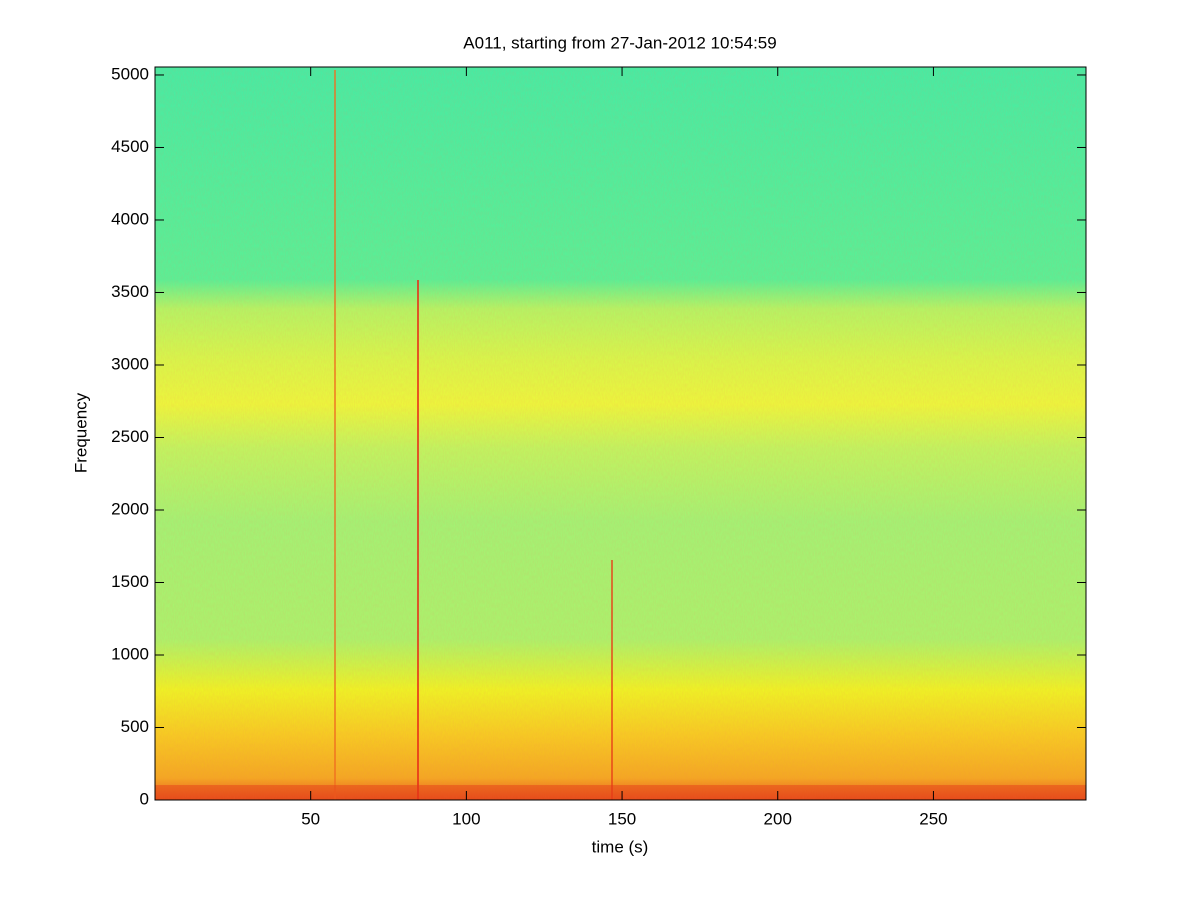 The width and height of the screenshot is (1200, 900). I want to click on y-tick-label: 4000, so click(130, 218).